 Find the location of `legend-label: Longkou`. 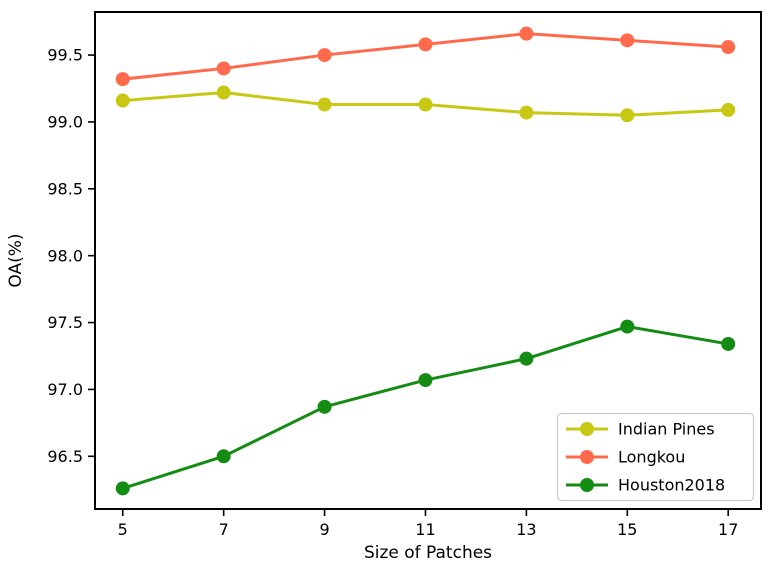

legend-label: Longkou is located at coordinates (651, 457).